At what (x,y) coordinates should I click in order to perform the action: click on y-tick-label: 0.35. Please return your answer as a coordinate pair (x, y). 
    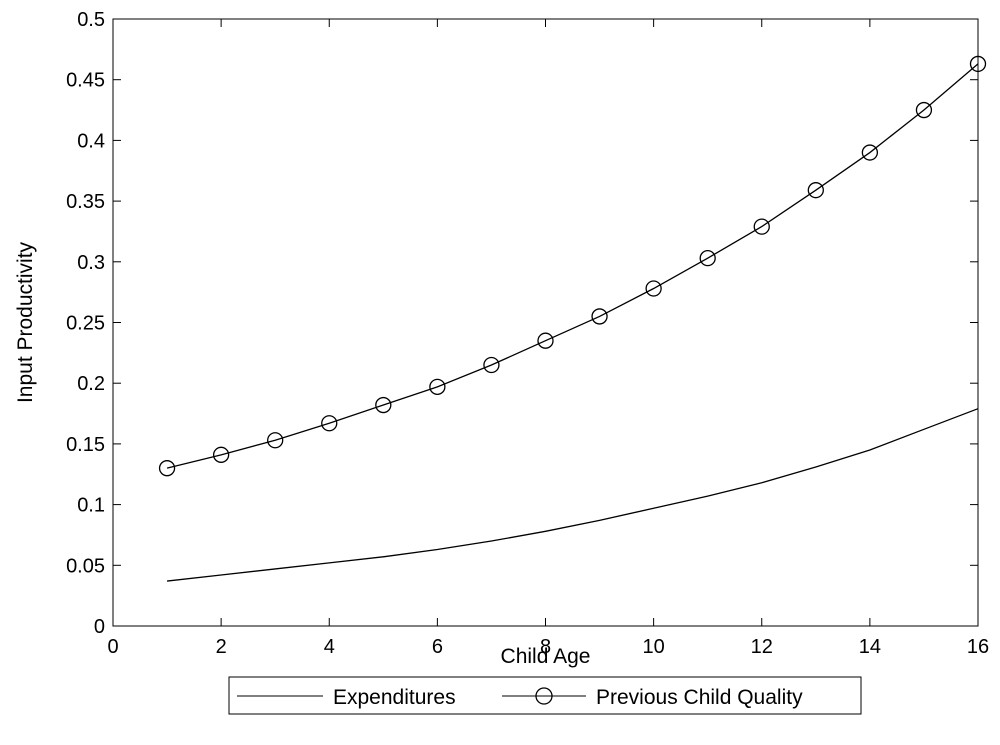
    Looking at the image, I should click on (85, 202).